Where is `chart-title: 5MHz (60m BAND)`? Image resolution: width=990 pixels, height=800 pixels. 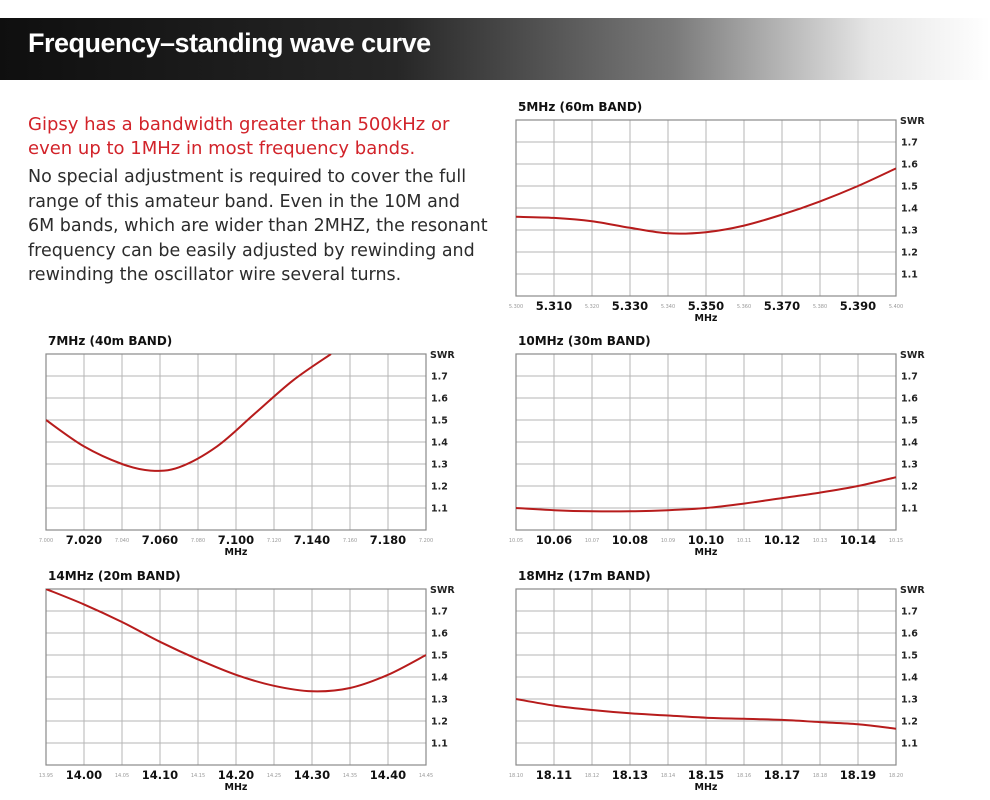
chart-title: 5MHz (60m BAND) is located at coordinates (580, 107).